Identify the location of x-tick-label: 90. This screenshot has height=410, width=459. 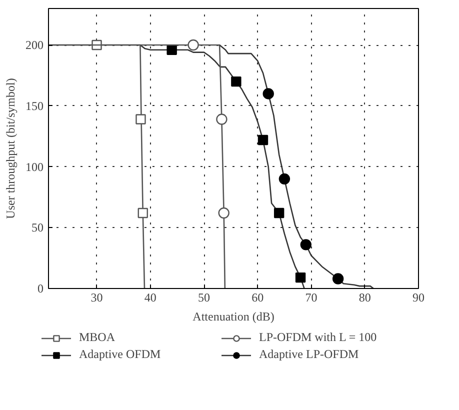
(418, 297).